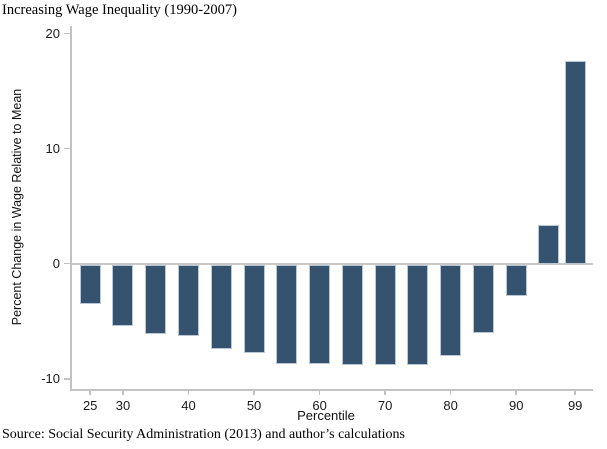 This screenshot has width=607, height=449. Describe the element at coordinates (254, 309) in the screenshot. I see `bar-p50` at that location.